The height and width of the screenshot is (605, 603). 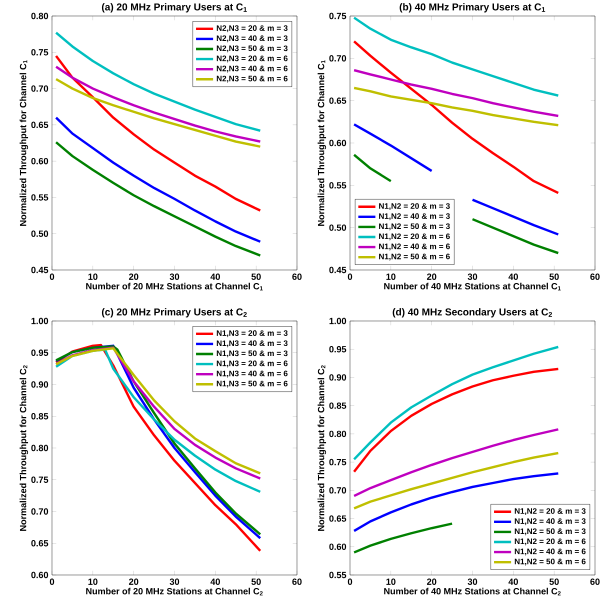 What do you see at coordinates (252, 364) in the screenshot?
I see `legend-label: N1,N3 = 20 & m = 6` at bounding box center [252, 364].